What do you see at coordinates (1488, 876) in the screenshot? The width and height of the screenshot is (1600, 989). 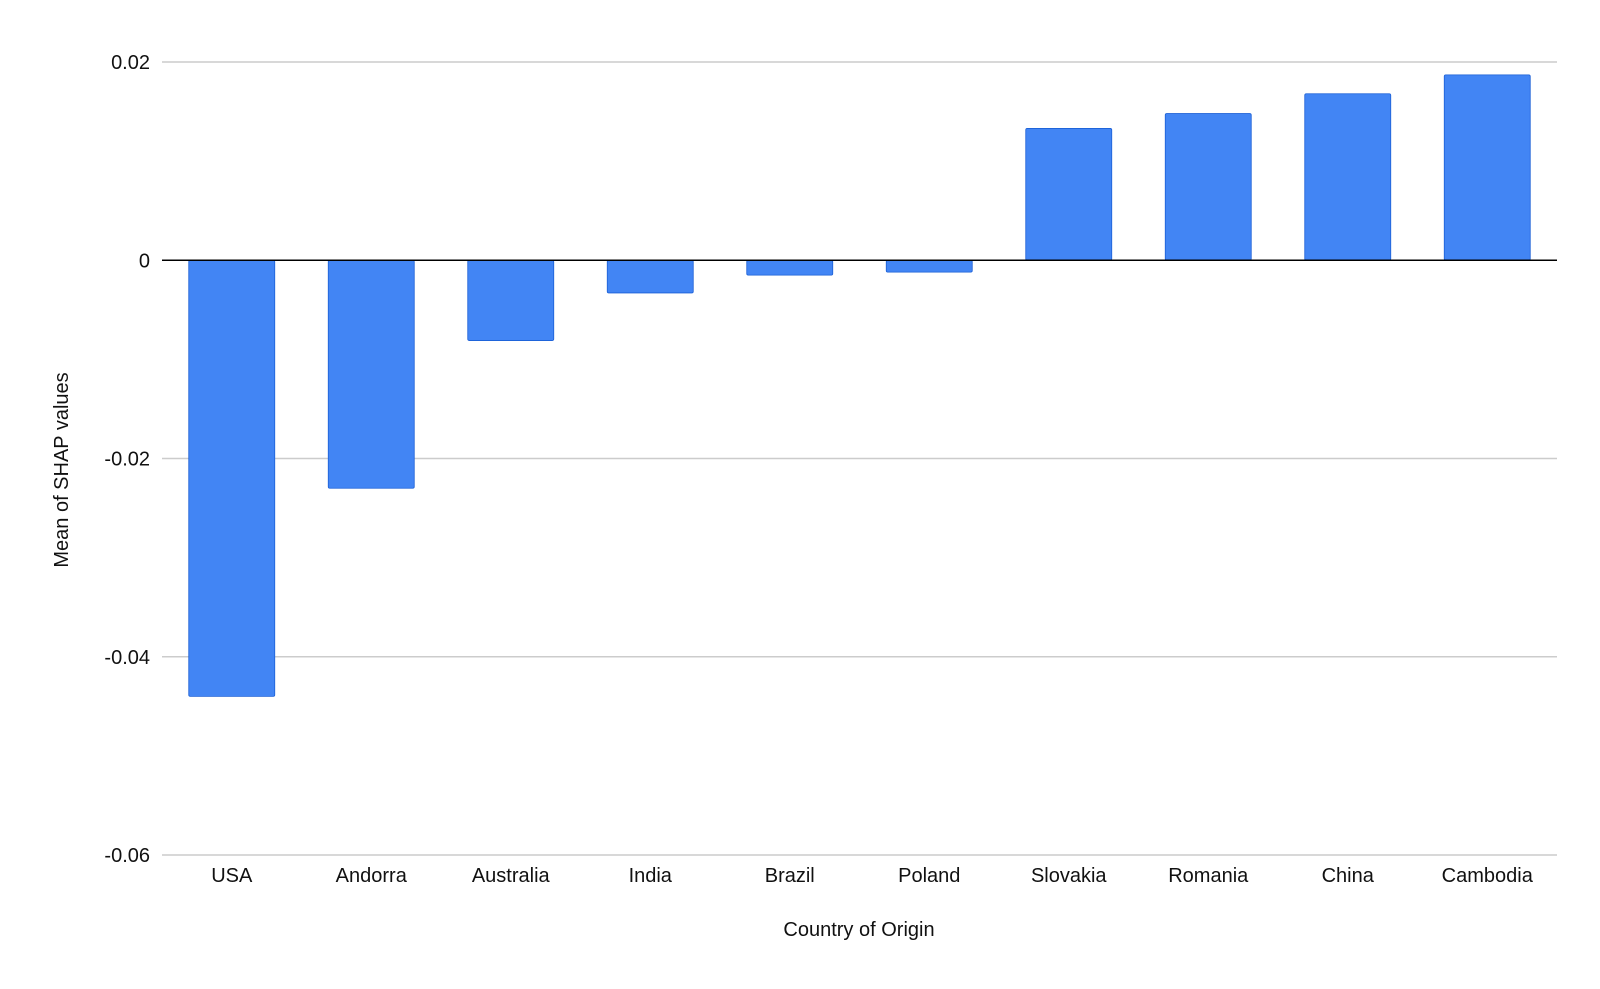 I see `x-tick-label-cambodia: Cambodia` at bounding box center [1488, 876].